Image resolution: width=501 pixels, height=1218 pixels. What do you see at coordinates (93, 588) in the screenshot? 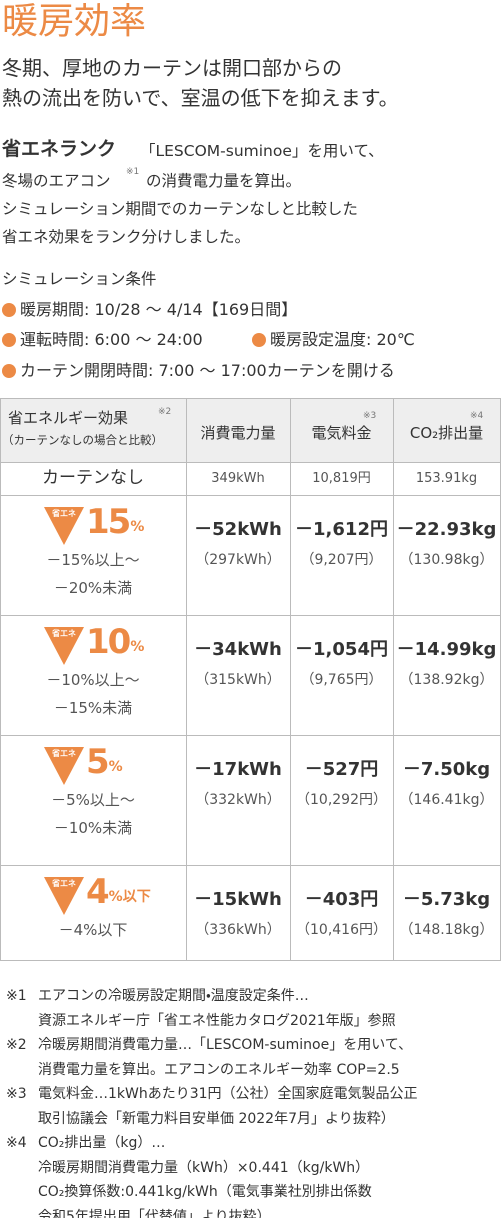
I see `rank-range: －20%未満` at bounding box center [93, 588].